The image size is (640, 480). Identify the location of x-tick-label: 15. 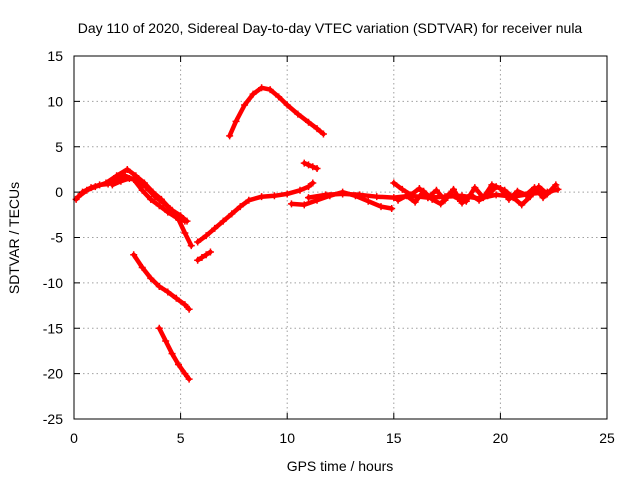
(394, 438).